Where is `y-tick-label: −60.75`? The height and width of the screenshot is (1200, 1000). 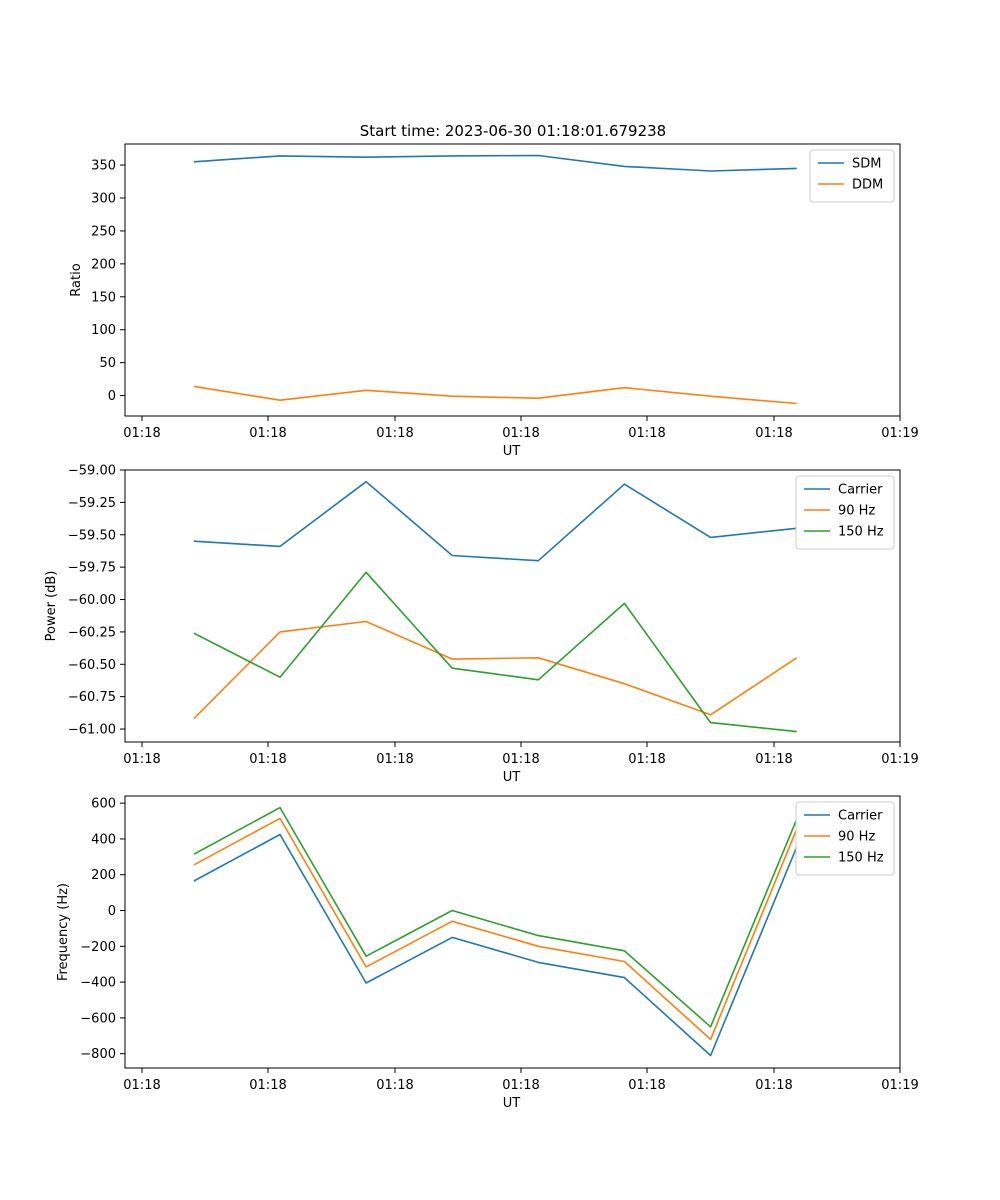
y-tick-label: −60.75 is located at coordinates (92, 697).